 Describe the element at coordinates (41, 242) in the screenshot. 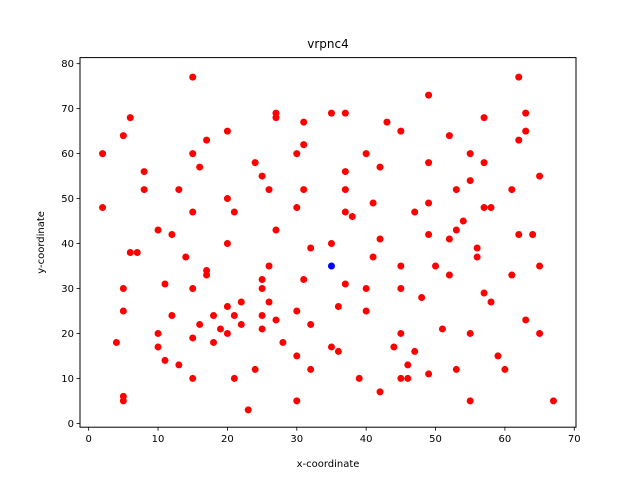

I see `y-axis-label: y-coordinate` at that location.